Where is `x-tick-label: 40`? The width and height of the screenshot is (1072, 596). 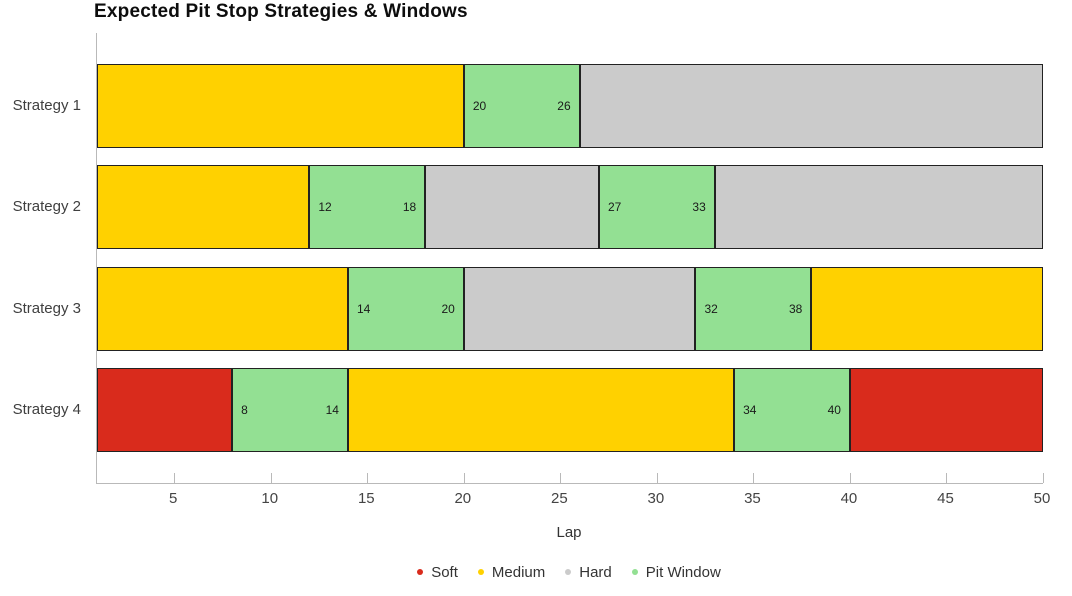 x-tick-label: 40 is located at coordinates (849, 498).